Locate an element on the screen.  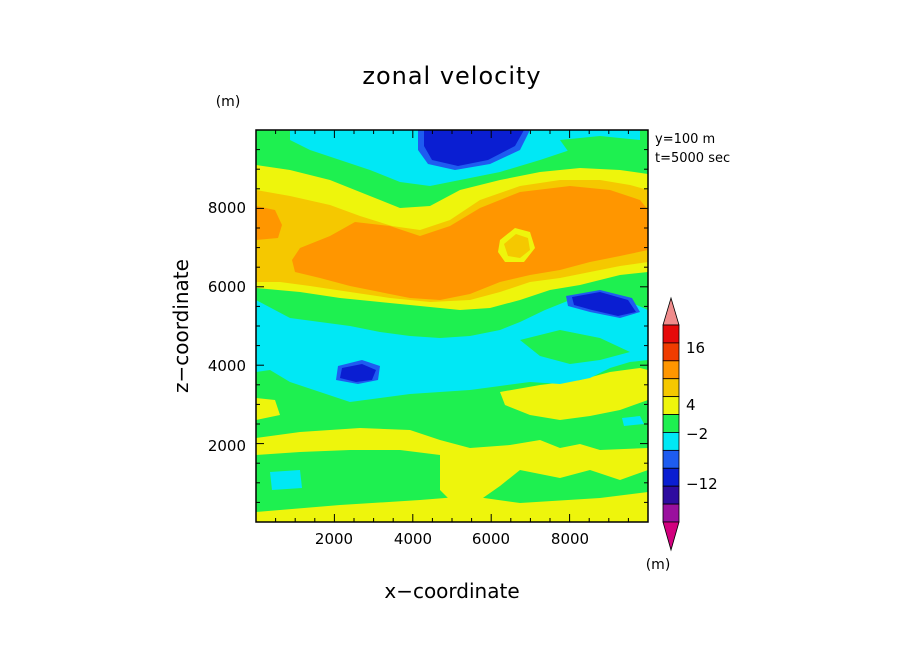
x-axis-title: x−coordinate is located at coordinates (451, 591).